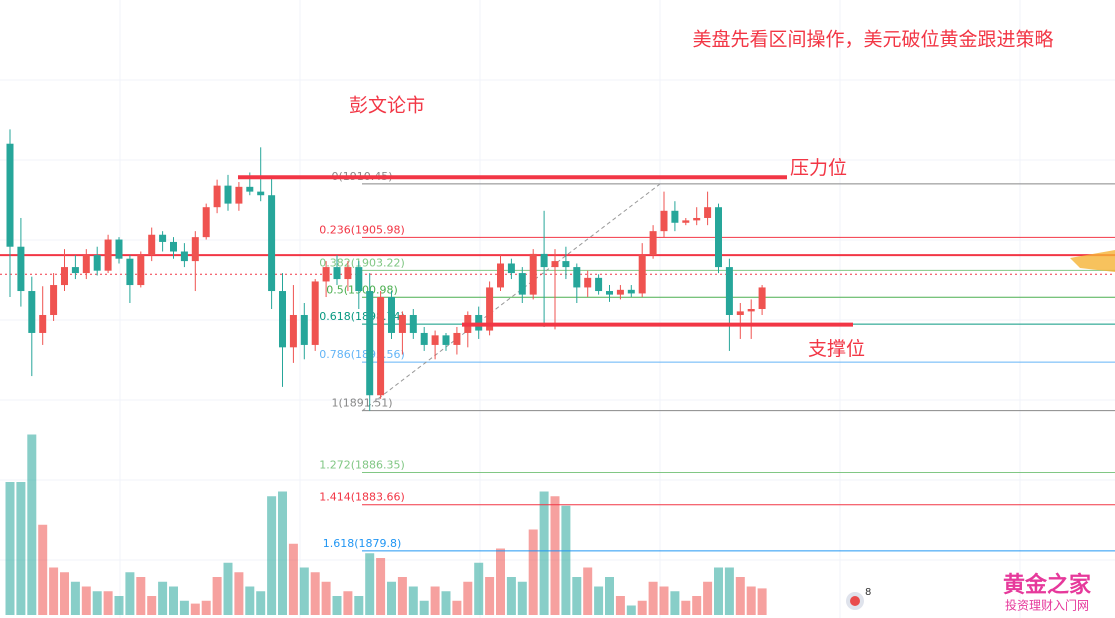 The height and width of the screenshot is (618, 1115). Describe the element at coordinates (1047, 605) in the screenshot. I see `watermark-sub: 投资理财入门网` at that location.